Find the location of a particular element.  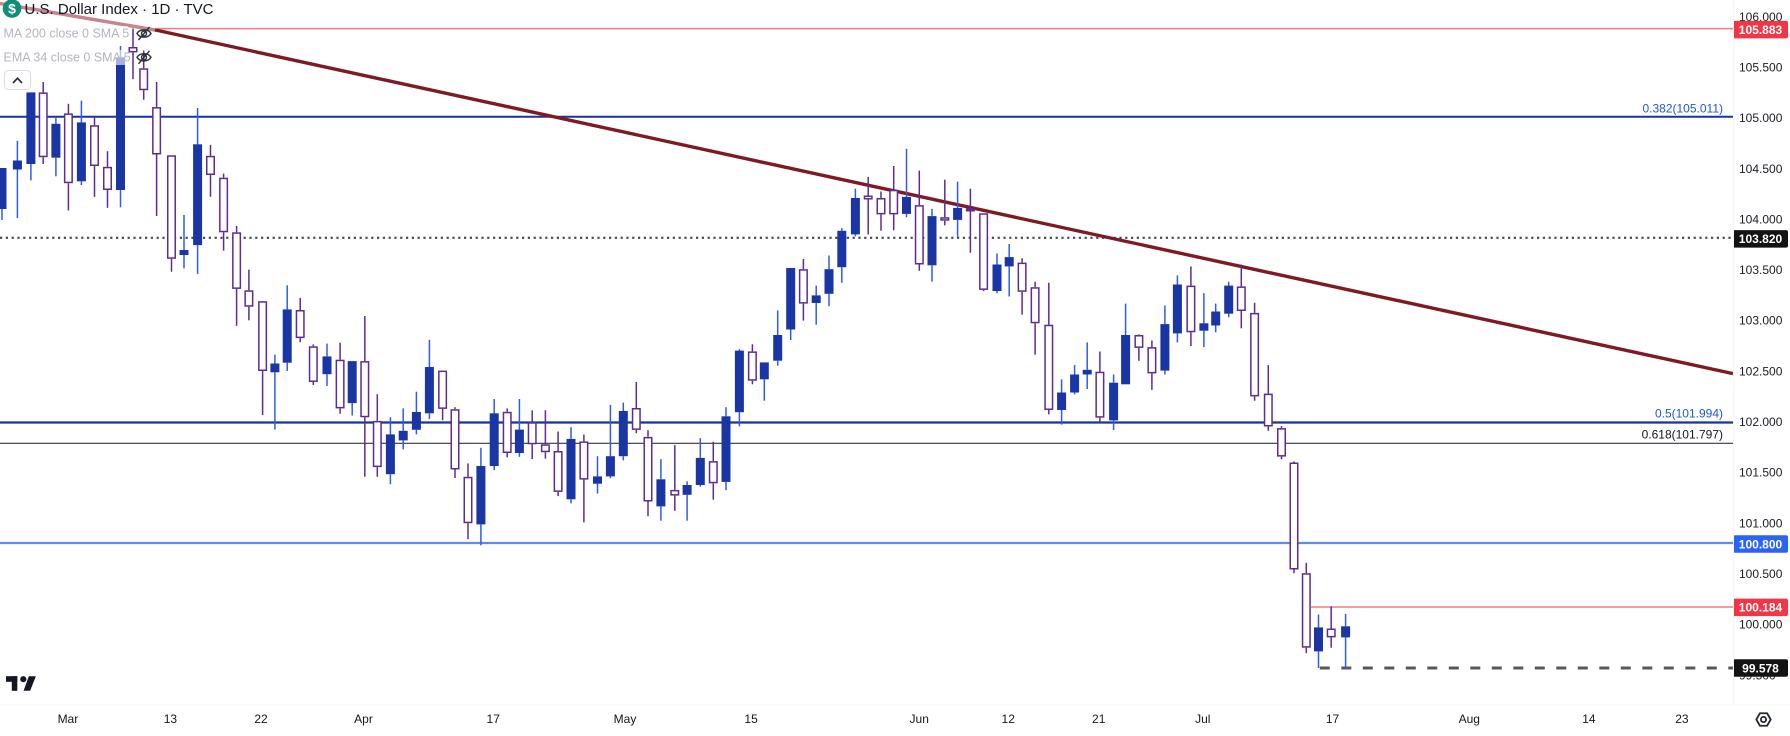

svg-text: 0.5(101.994) is located at coordinates (1689, 414).